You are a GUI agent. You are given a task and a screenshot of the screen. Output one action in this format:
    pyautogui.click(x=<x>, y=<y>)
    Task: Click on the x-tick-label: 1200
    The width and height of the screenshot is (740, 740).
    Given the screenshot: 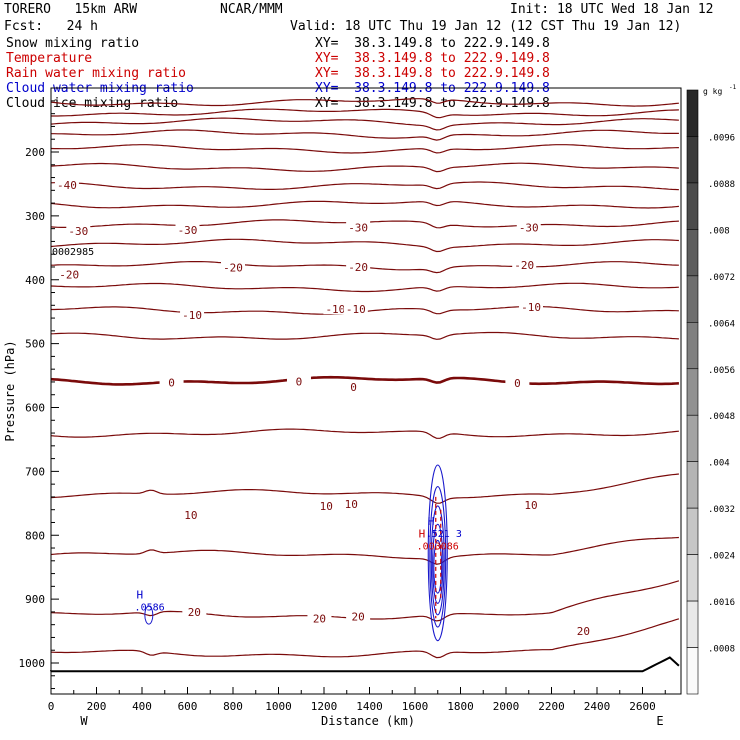 What is the action you would take?
    pyautogui.click(x=324, y=706)
    